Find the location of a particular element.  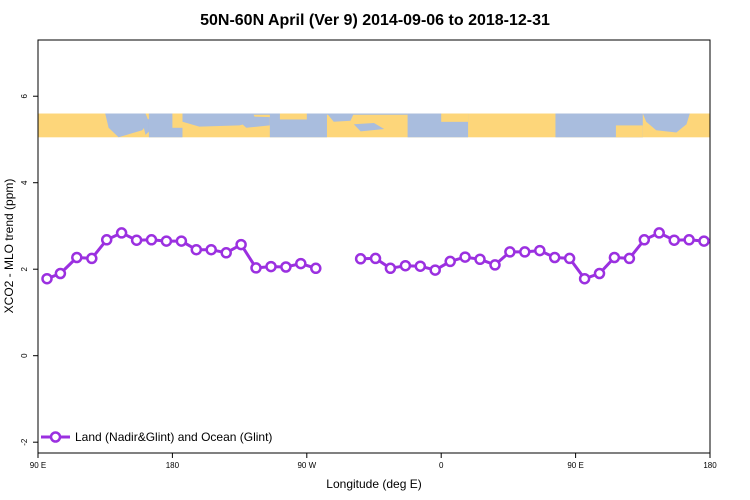

legend-entry-label: Land (Nadir&Glint) and Ocean (Glint) is located at coordinates (173, 437).